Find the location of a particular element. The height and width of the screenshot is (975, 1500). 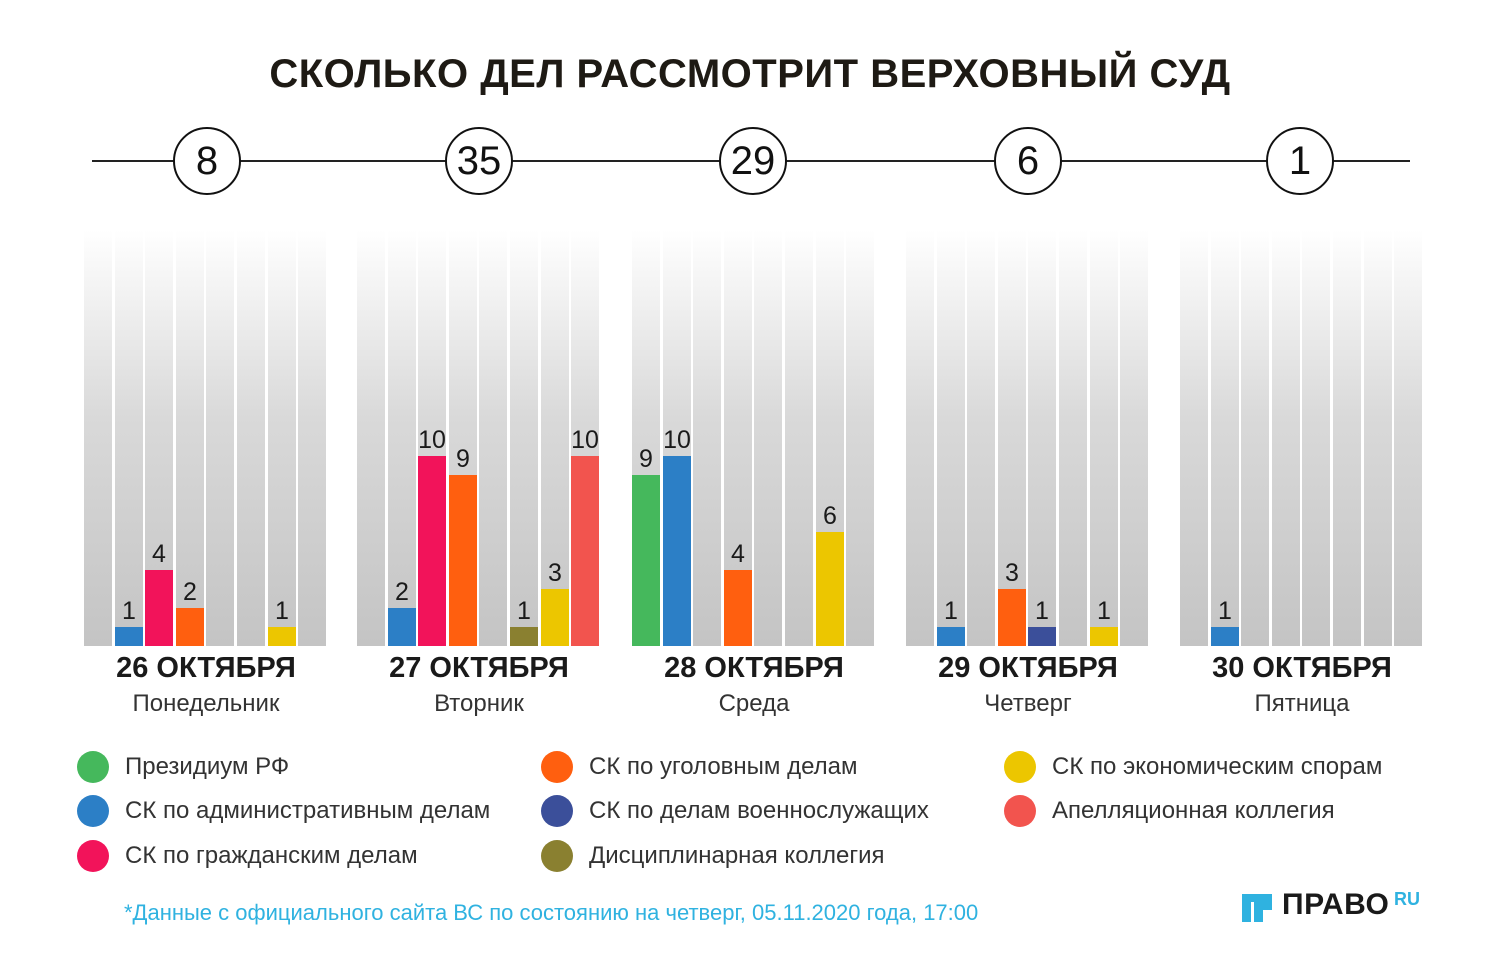

day-total-circle: 8 is located at coordinates (207, 161).